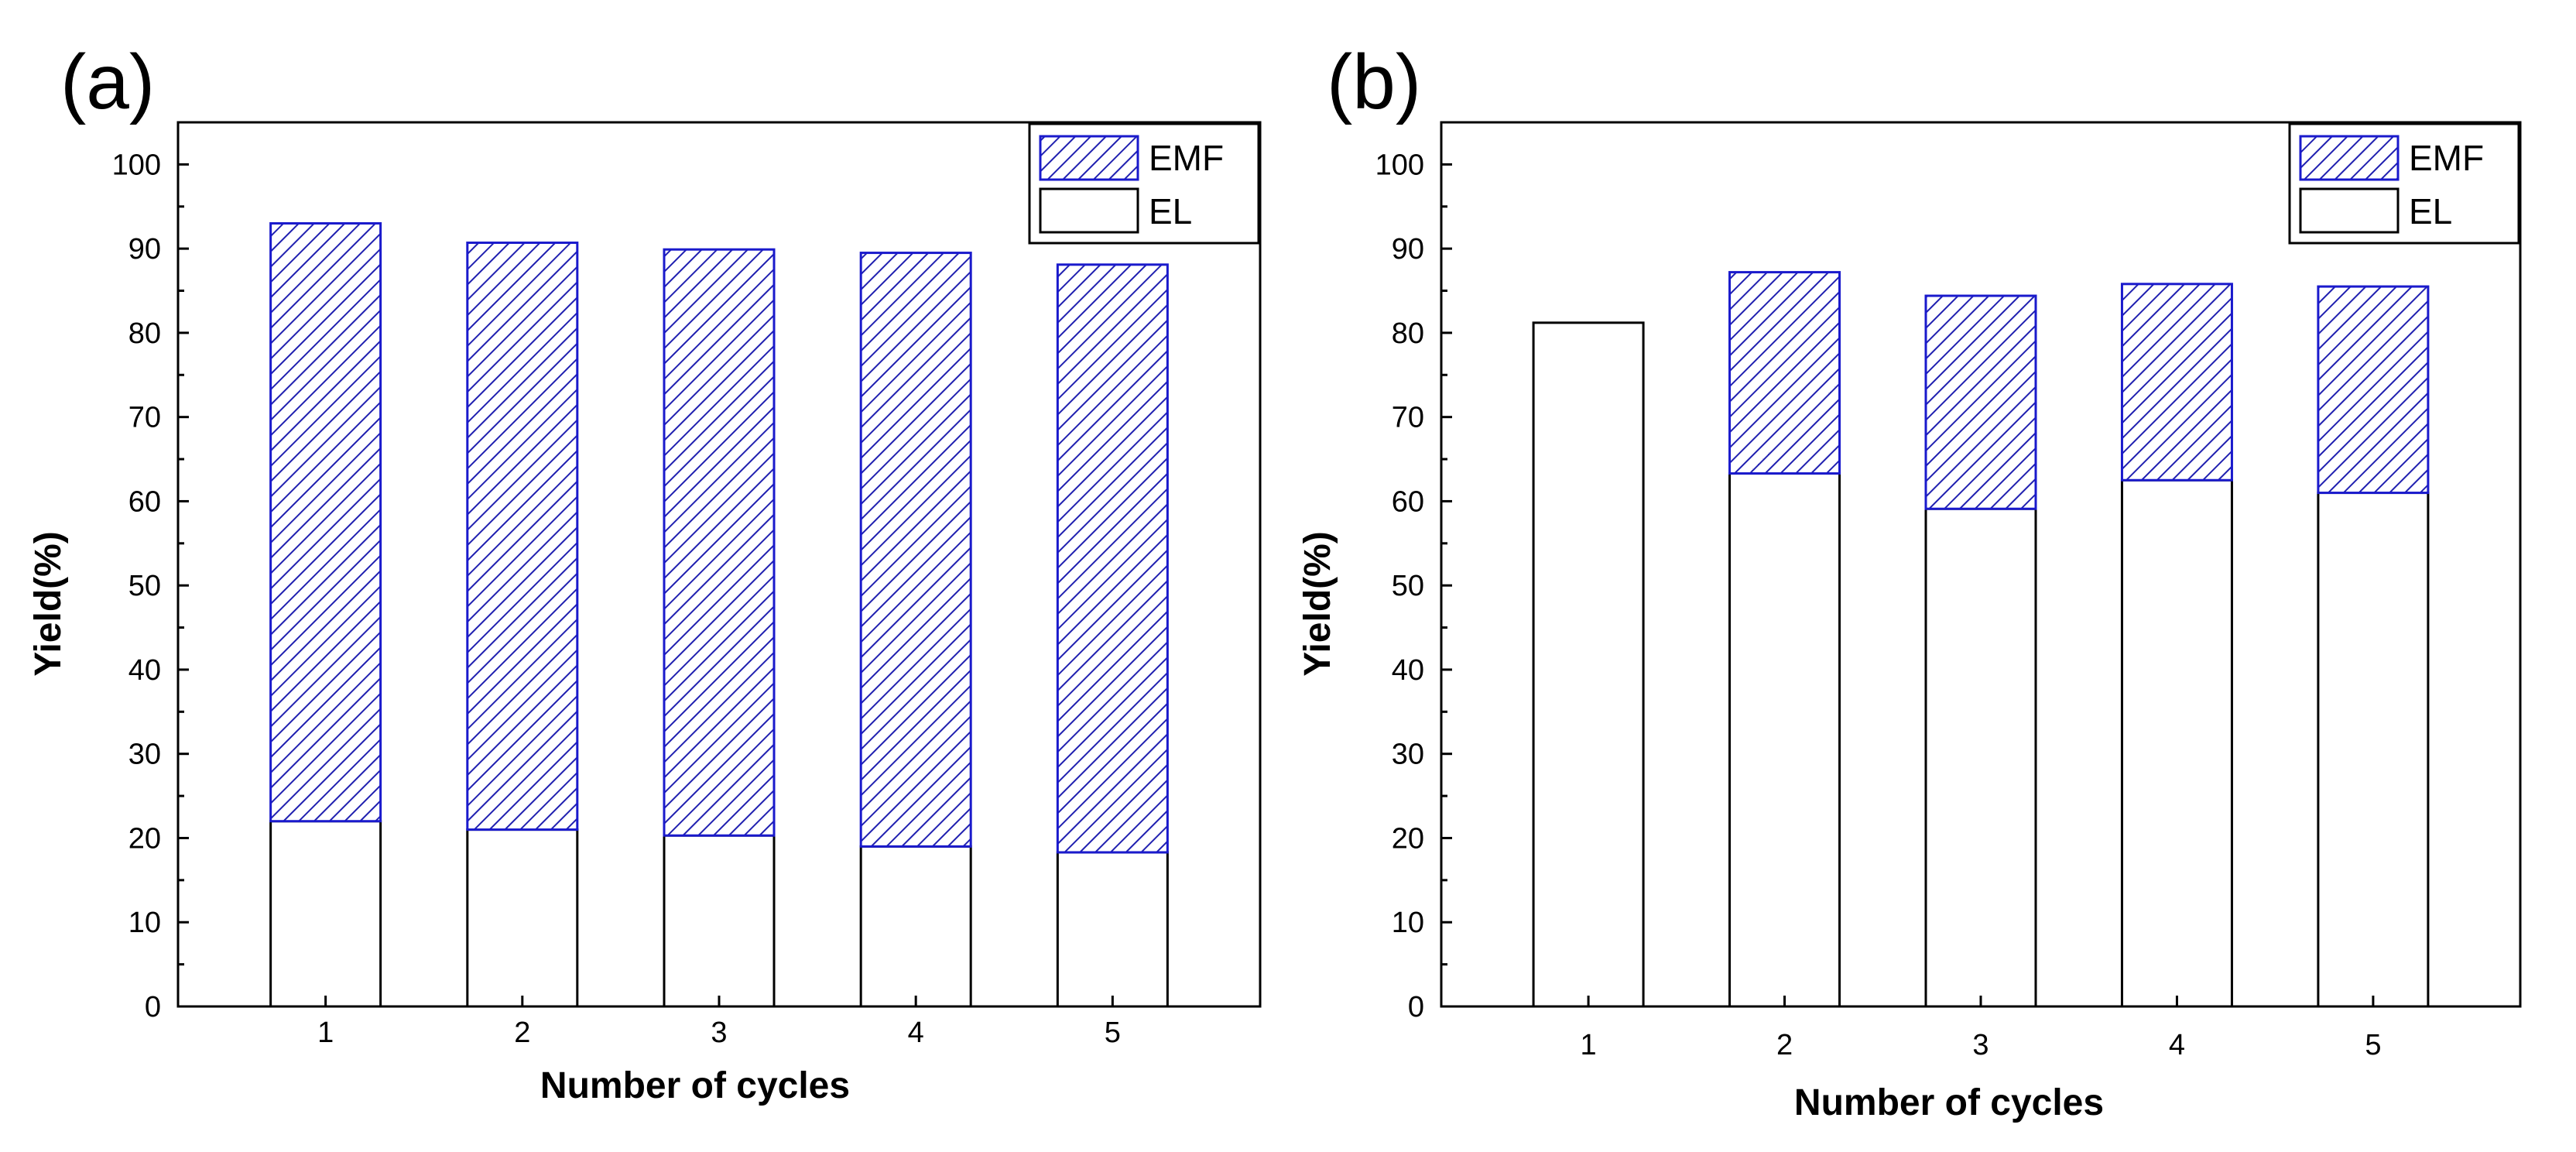  I want to click on panel-label: (a), so click(108, 82).